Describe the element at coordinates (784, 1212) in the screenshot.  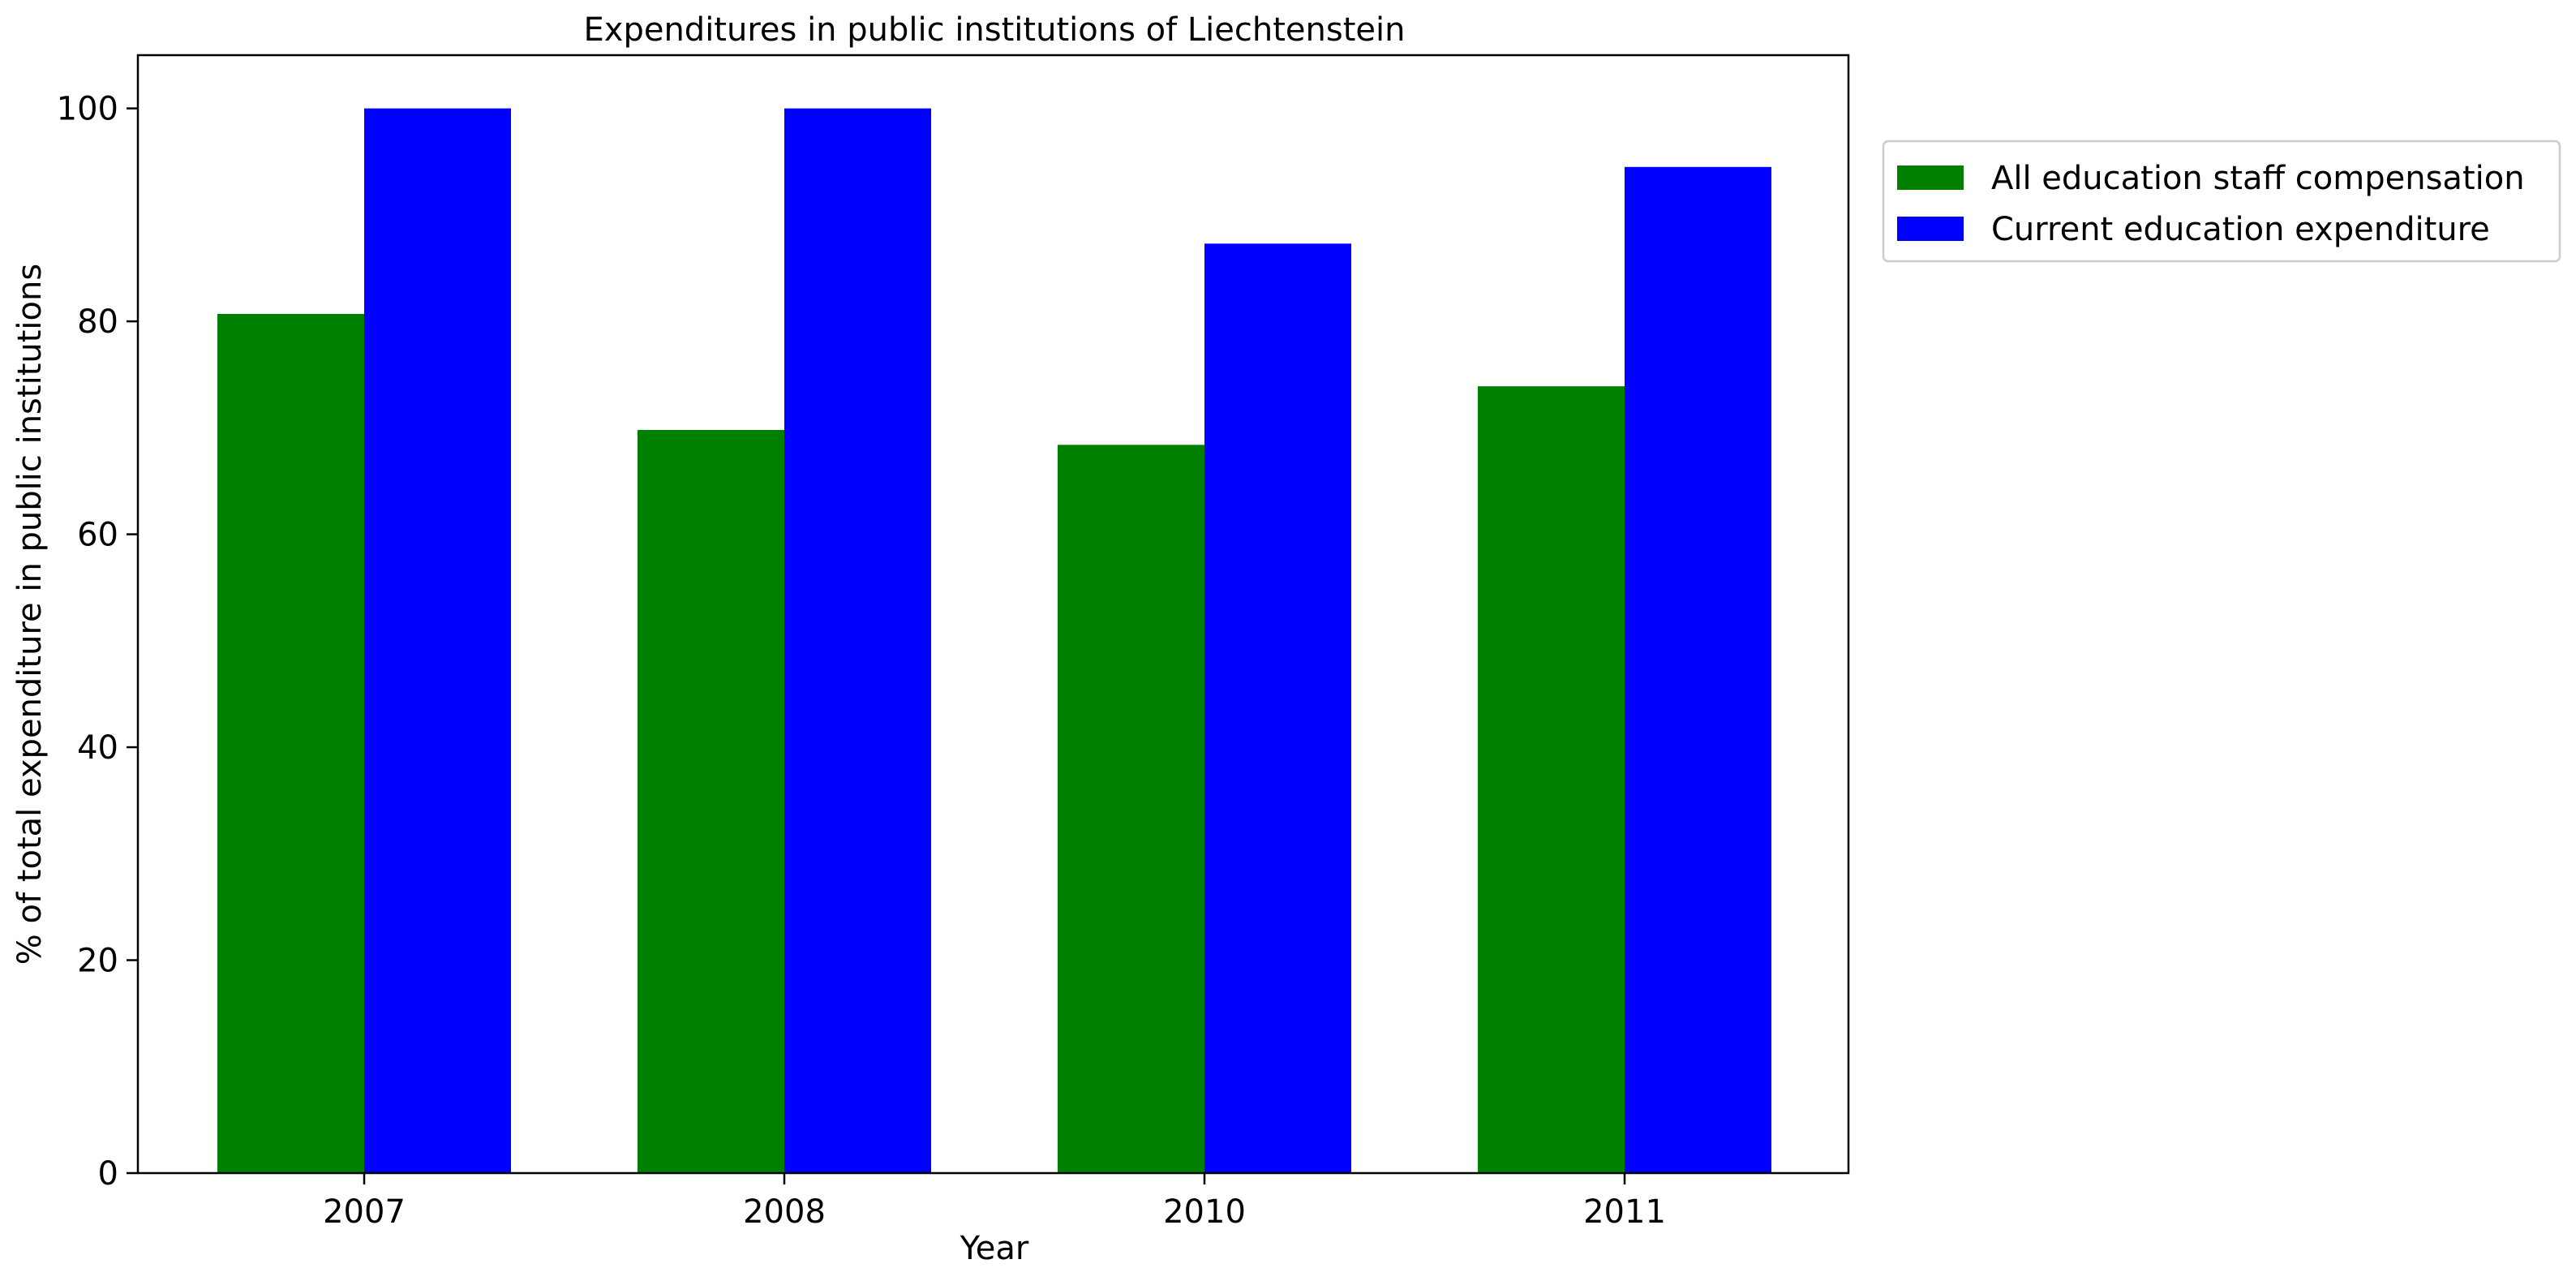
I see `x-tick-label: 2008` at that location.